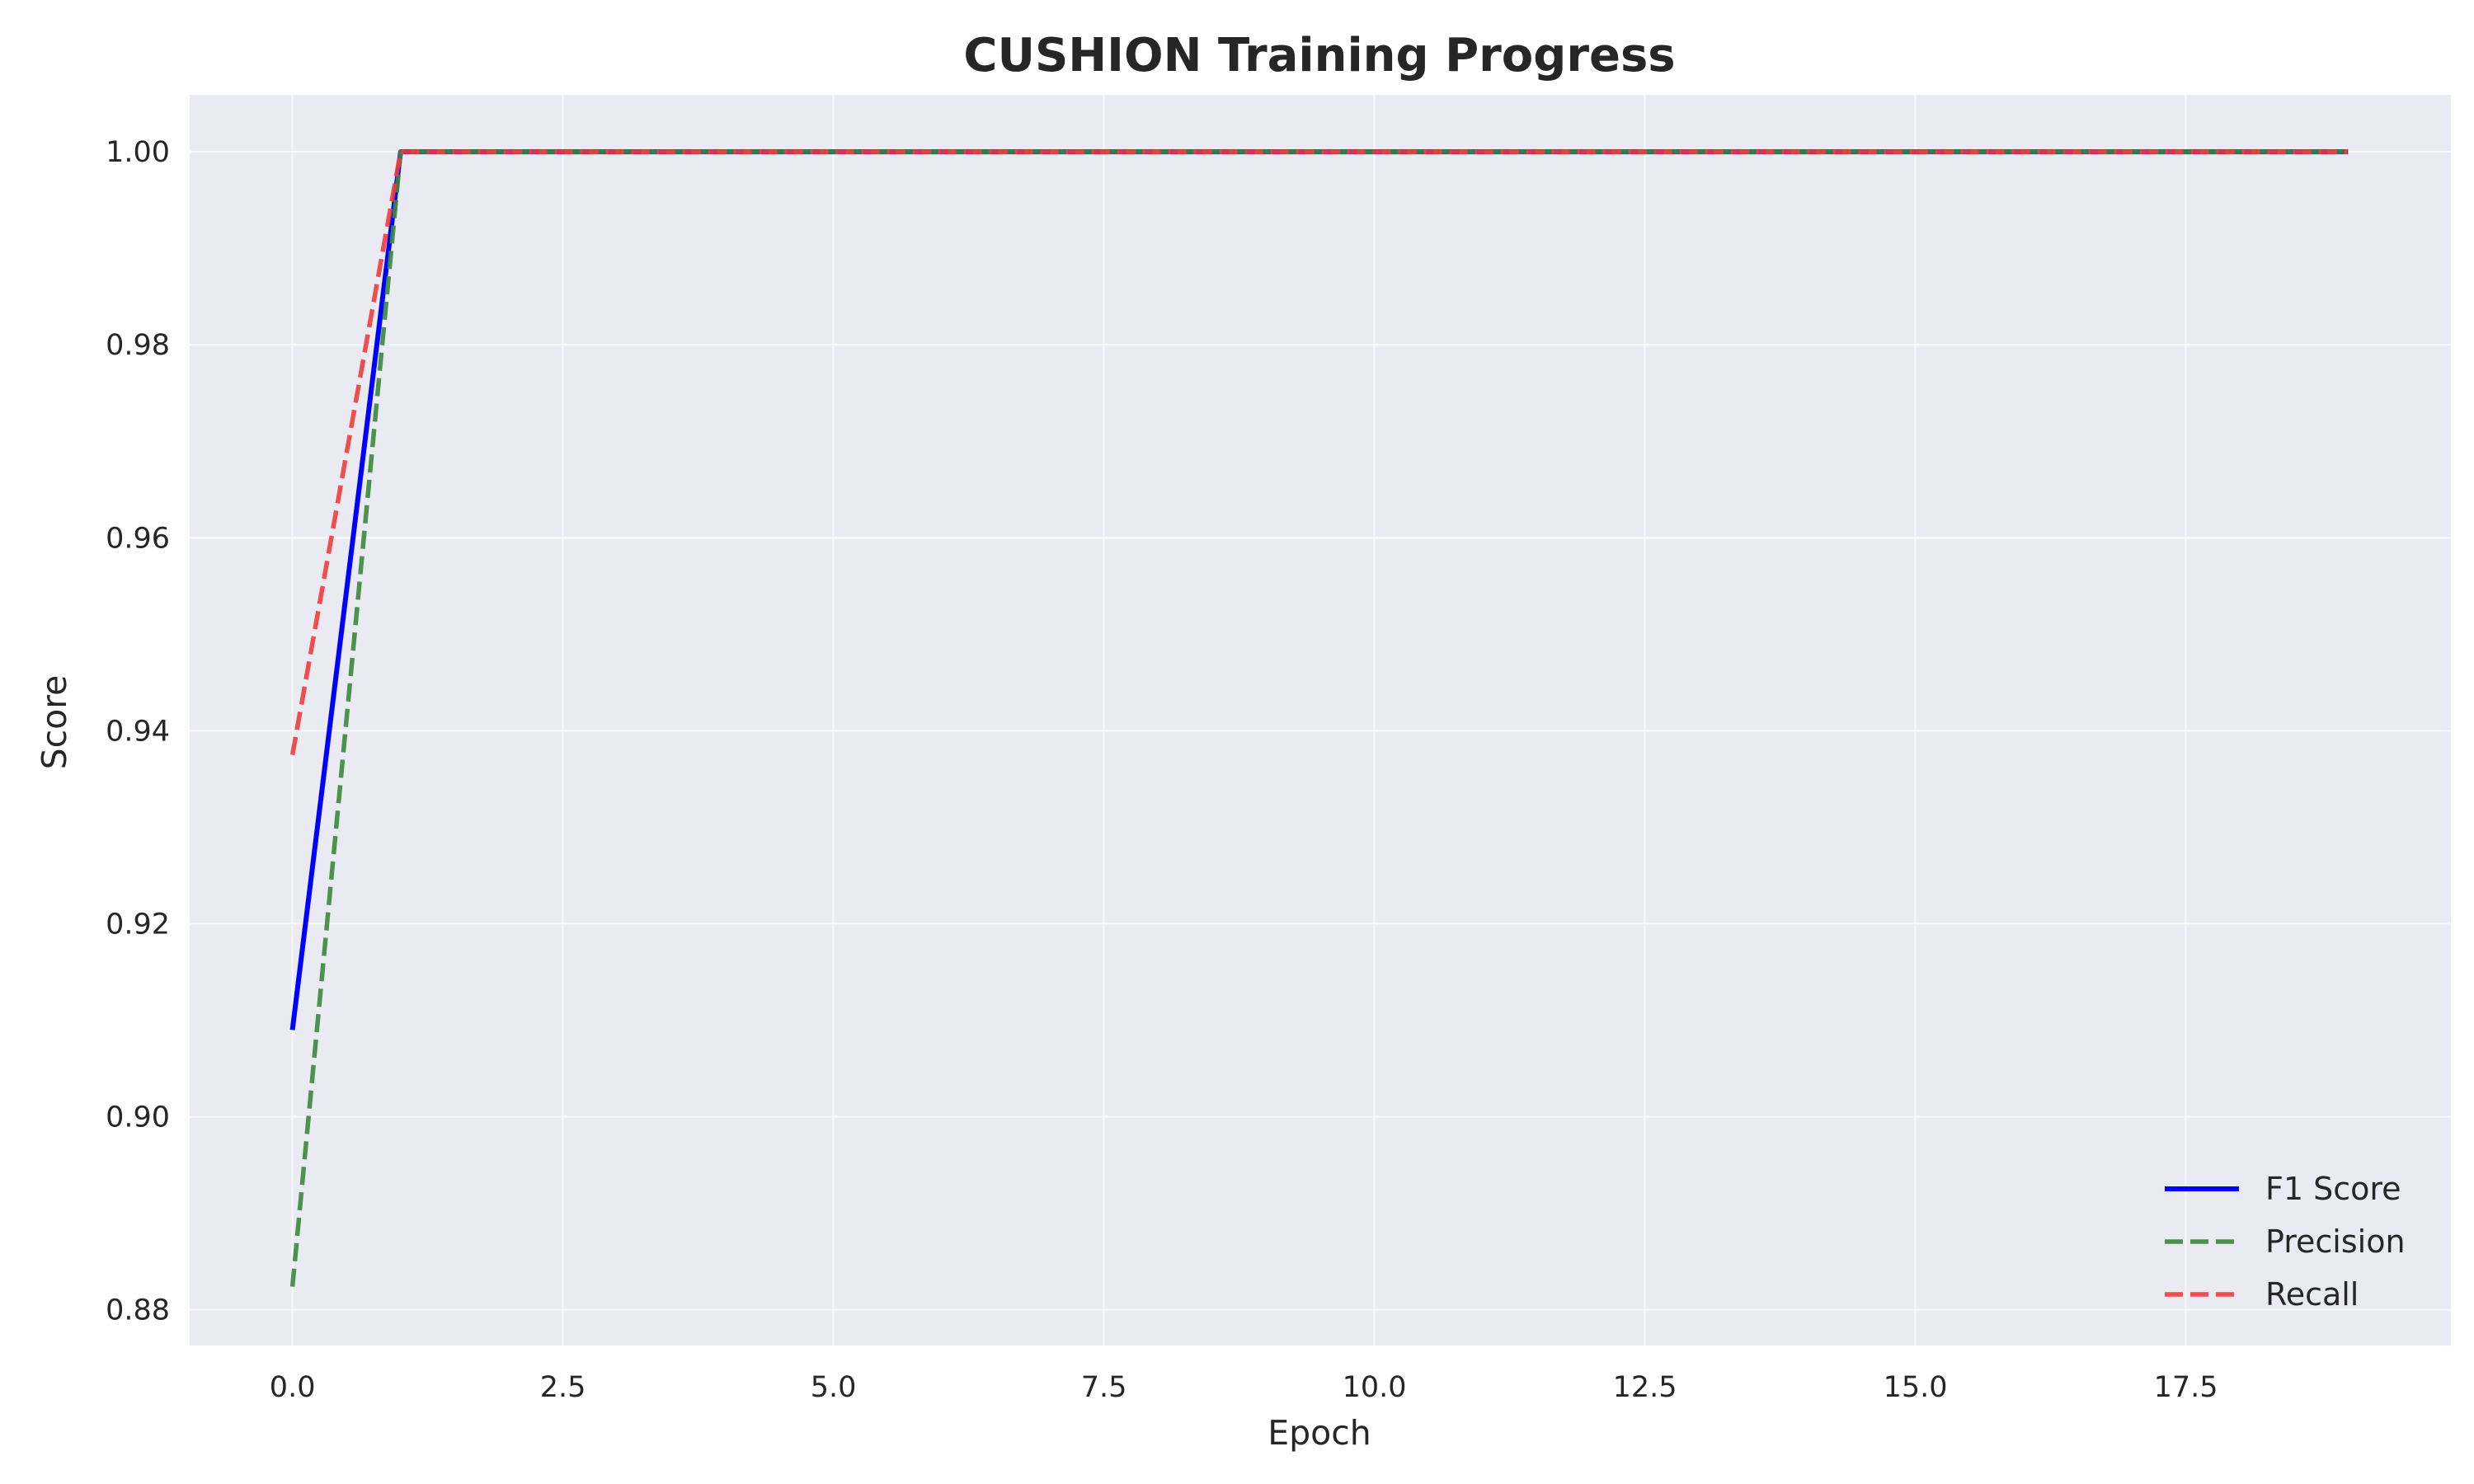 The image size is (2474, 1484). What do you see at coordinates (138, 1117) in the screenshot?
I see `y-tick-label: 0.90` at bounding box center [138, 1117].